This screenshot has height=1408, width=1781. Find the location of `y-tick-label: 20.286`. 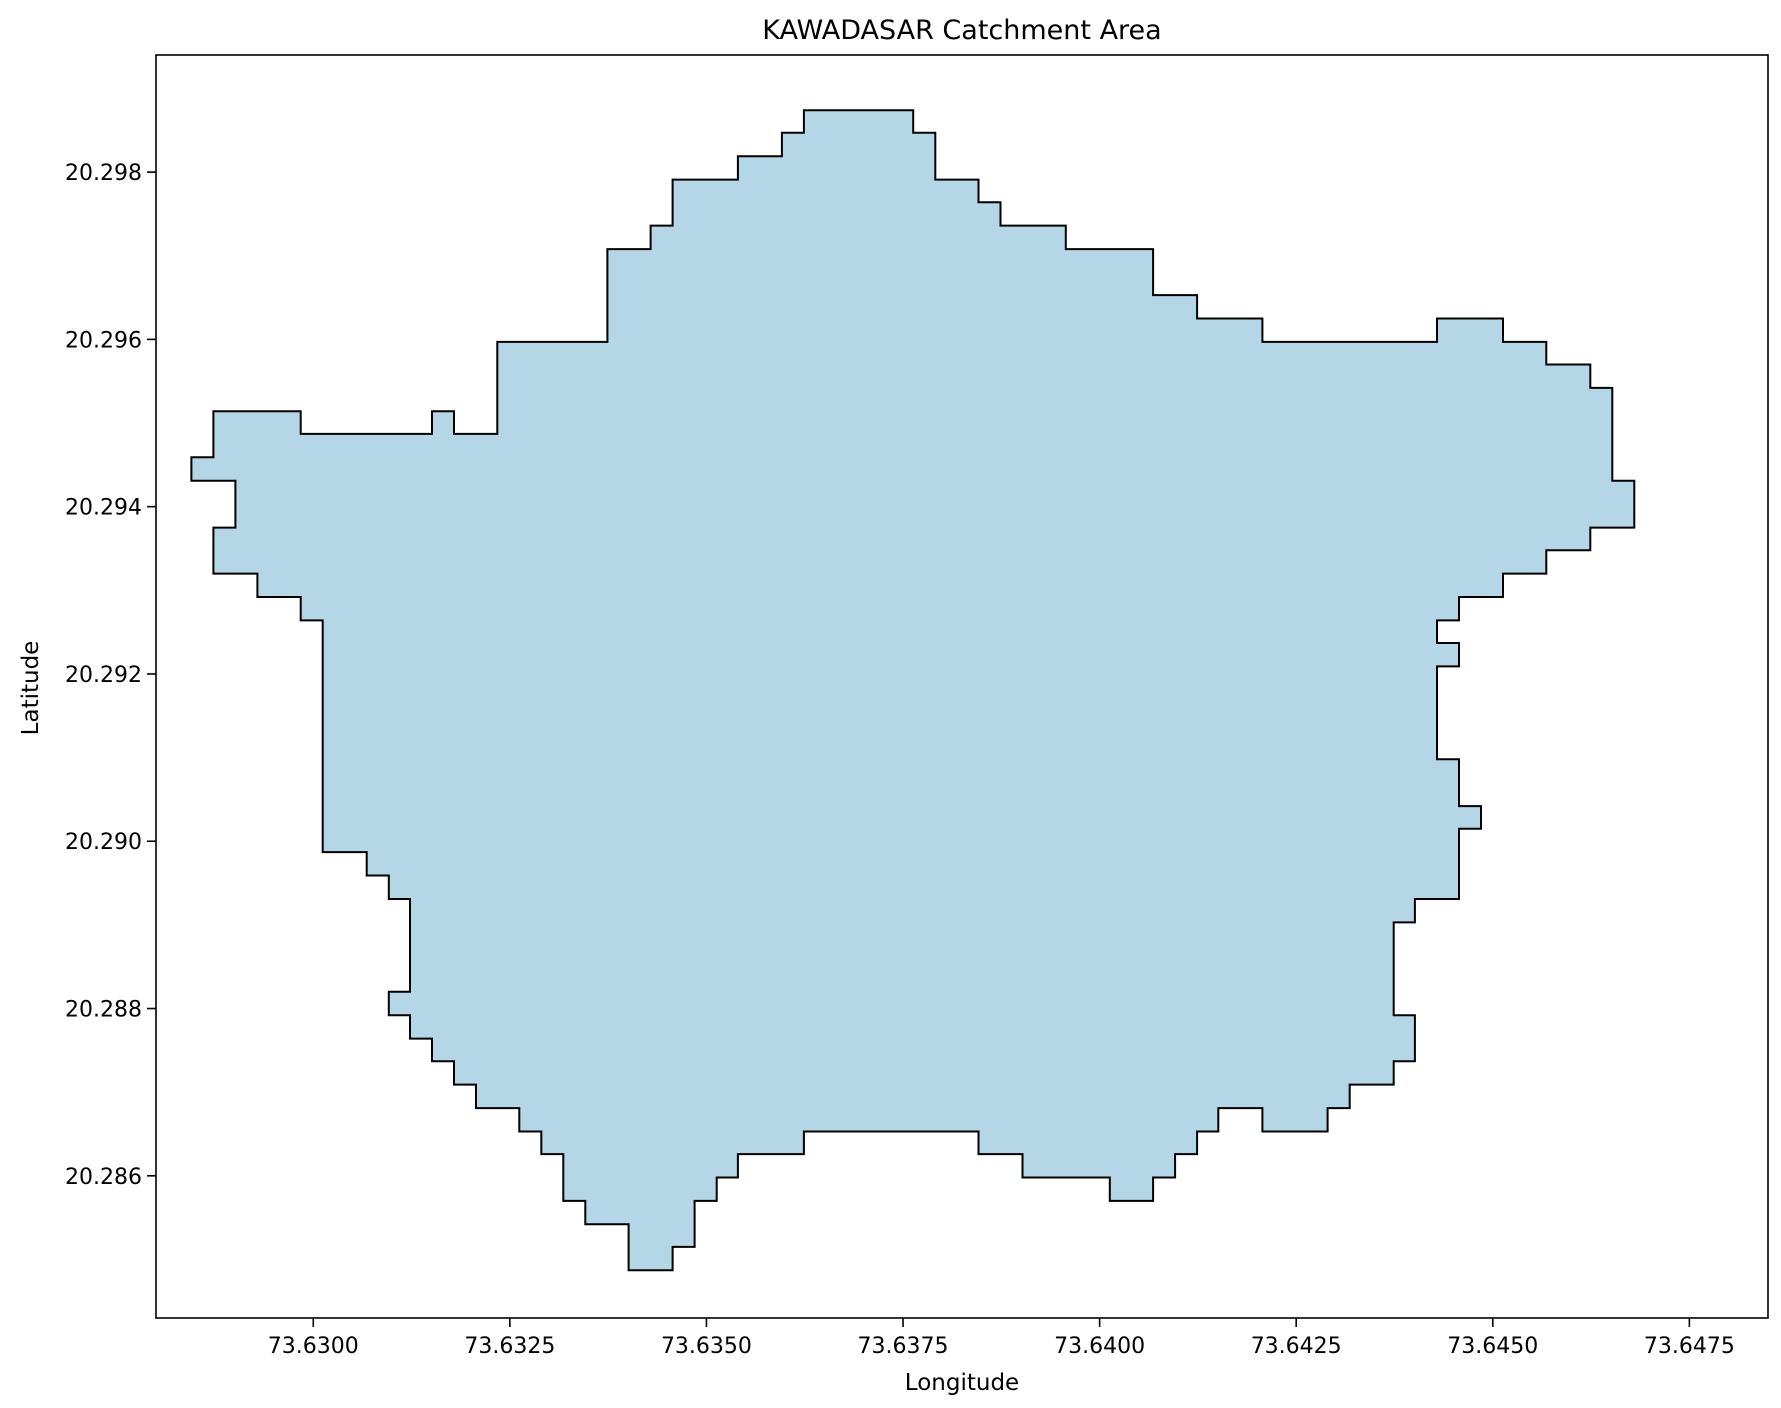

y-tick-label: 20.286 is located at coordinates (103, 1177).